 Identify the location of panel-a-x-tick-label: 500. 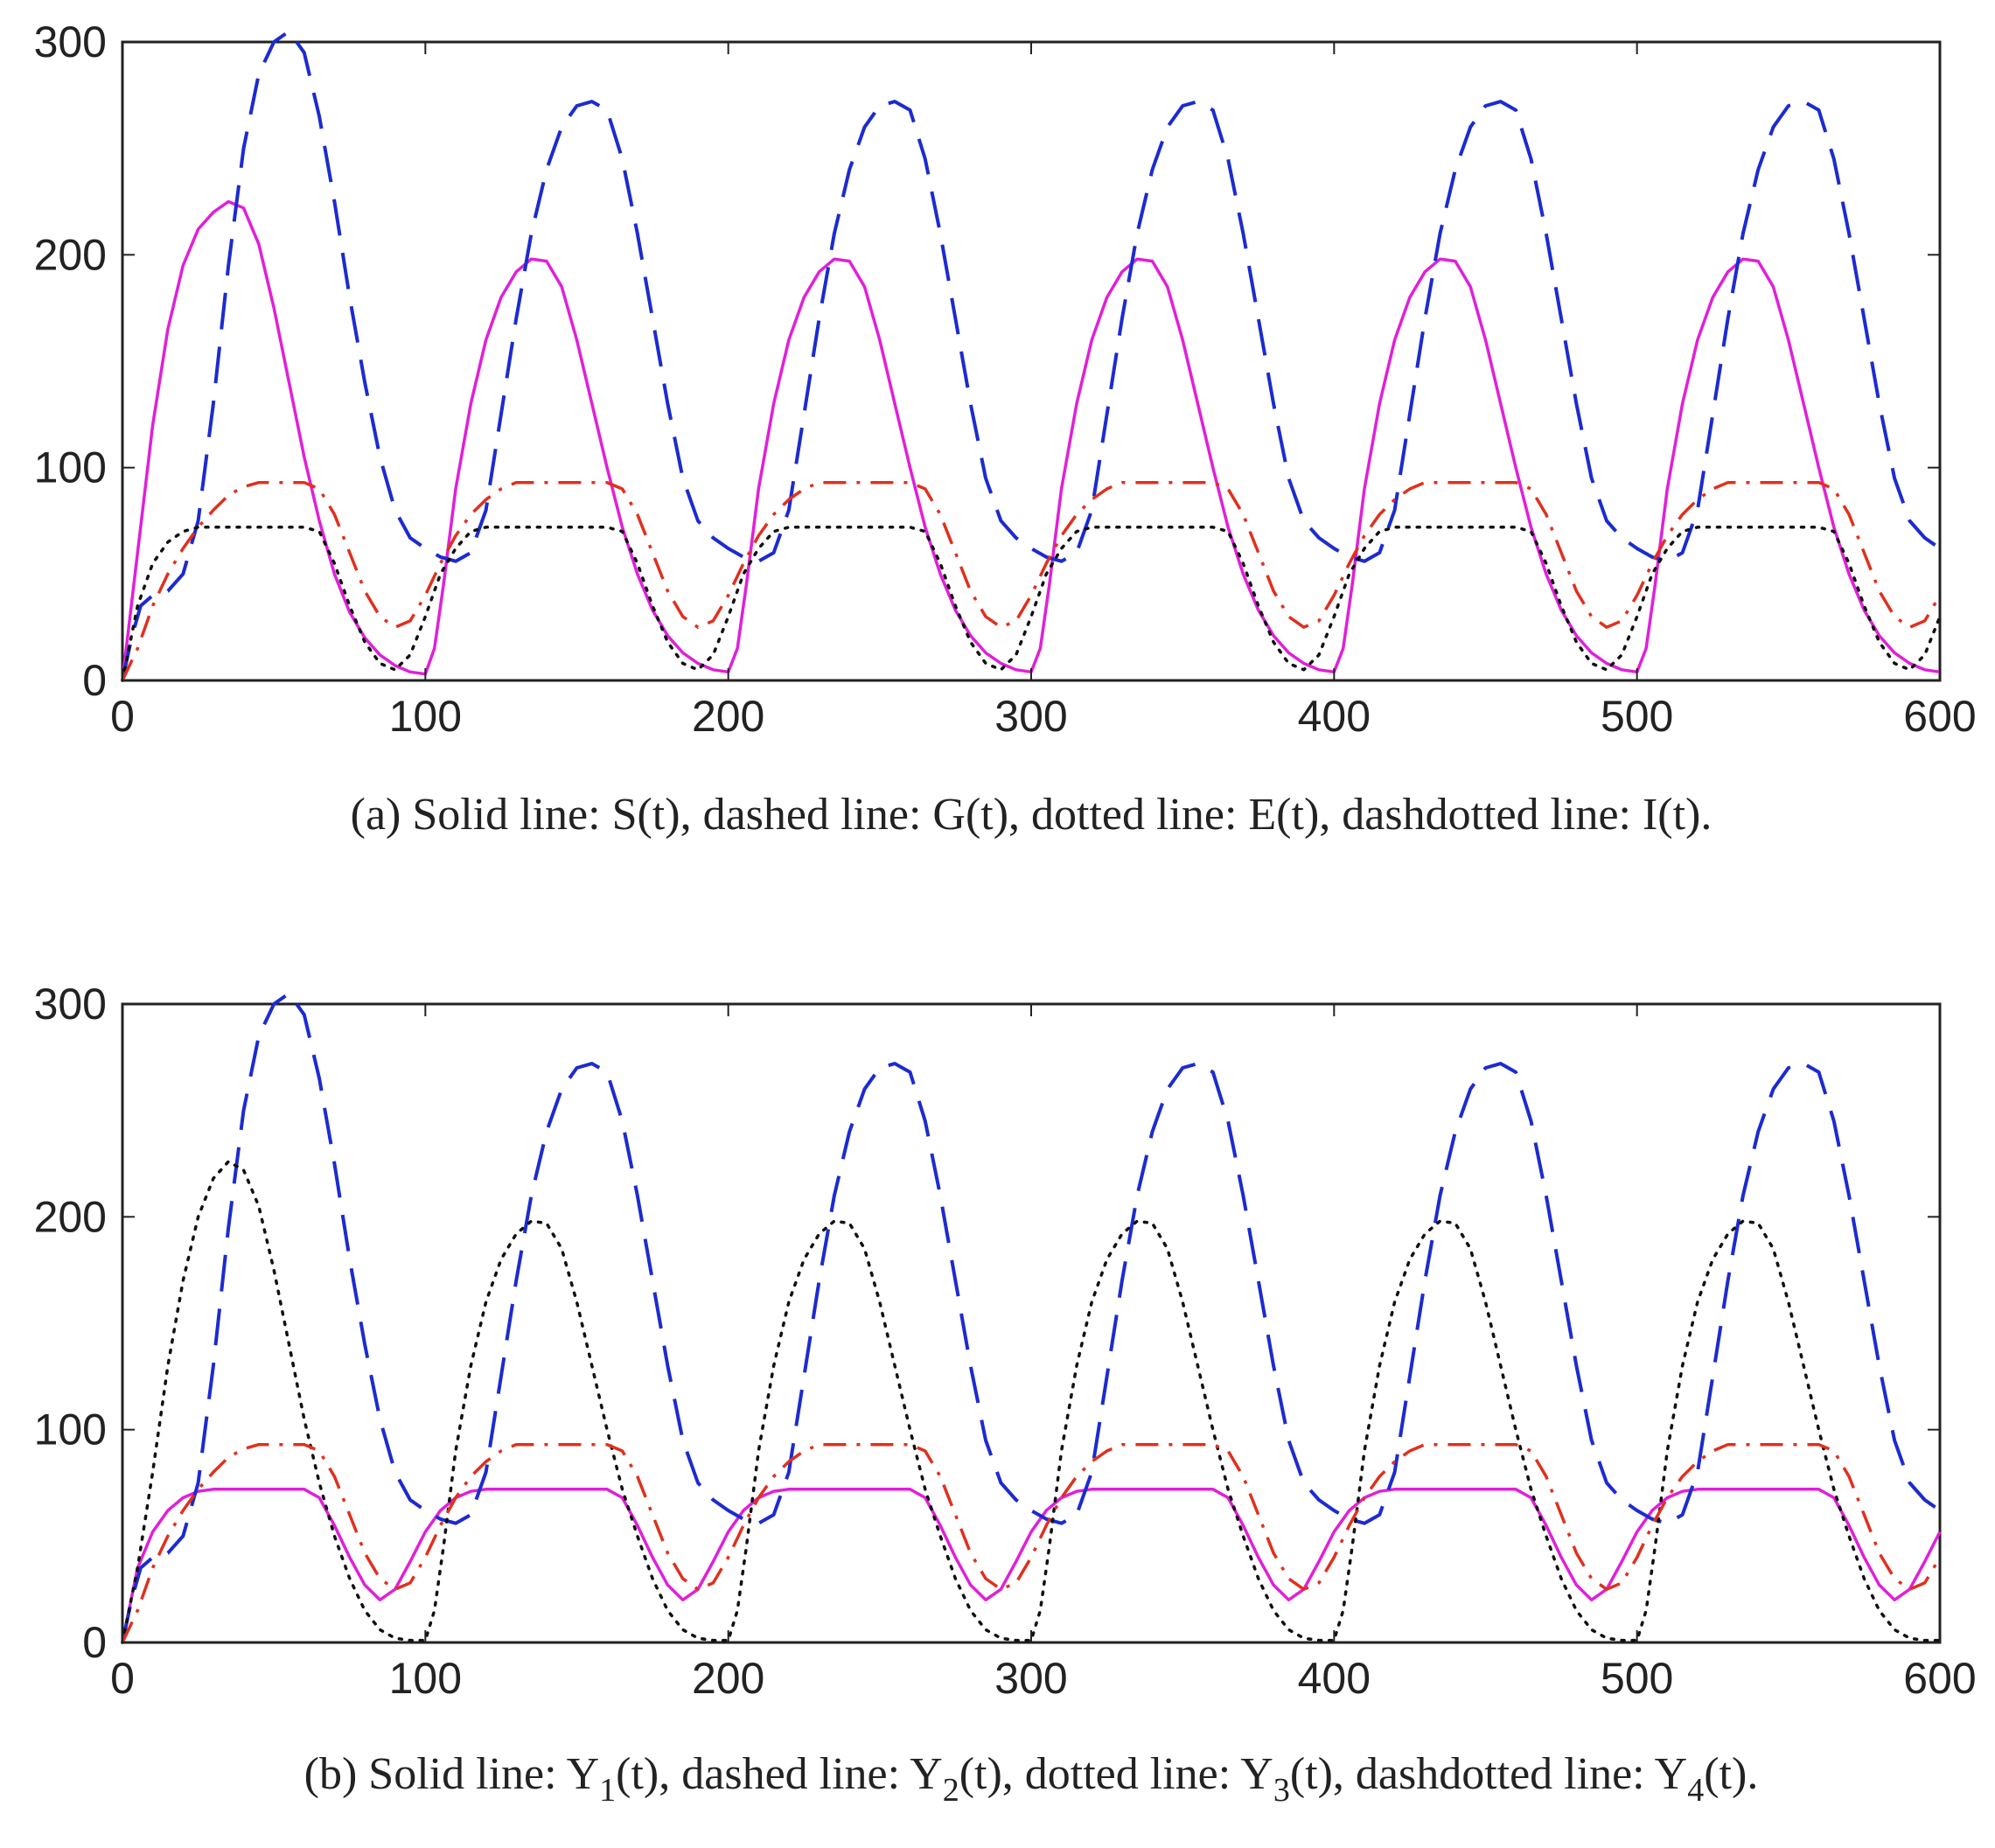
(1637, 716).